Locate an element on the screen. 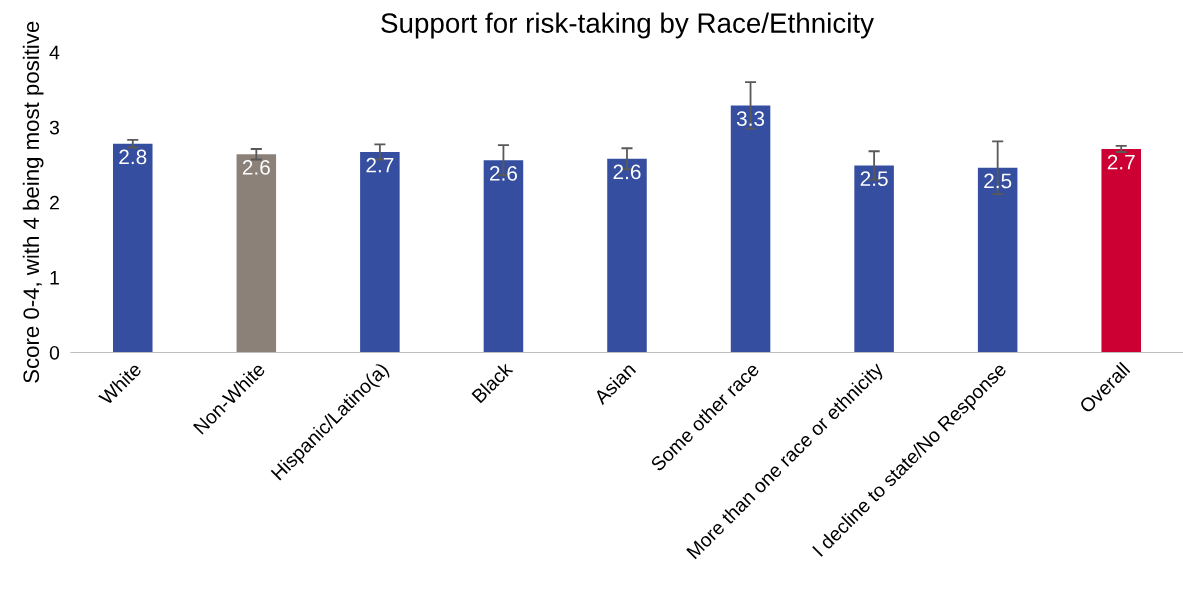 The image size is (1183, 613). y-tick-label: 3 is located at coordinates (54, 127).